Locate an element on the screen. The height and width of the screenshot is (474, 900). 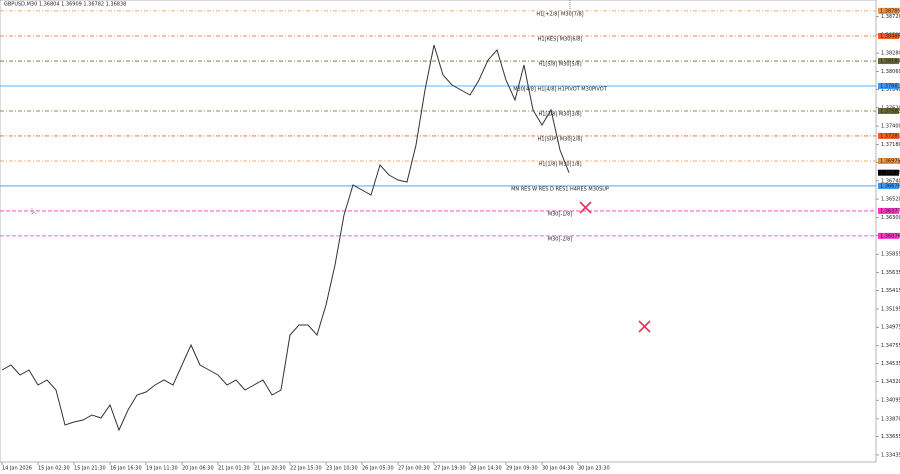
level-label: H1[+2/8] M30[7/8] is located at coordinates (559, 14).